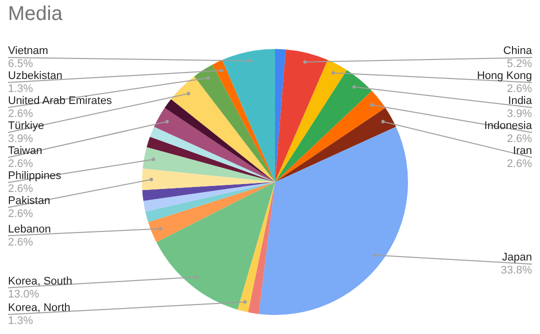 The width and height of the screenshot is (540, 334). Describe the element at coordinates (21, 64) in the screenshot. I see `data-label: 6.5%` at that location.